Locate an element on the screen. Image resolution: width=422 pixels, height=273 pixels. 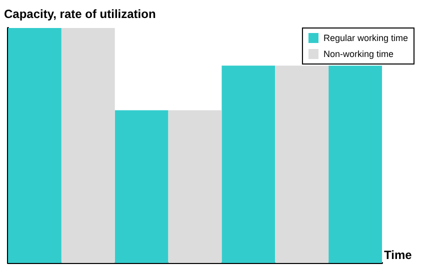
legend-label: Regular working time is located at coordinates (365, 38).